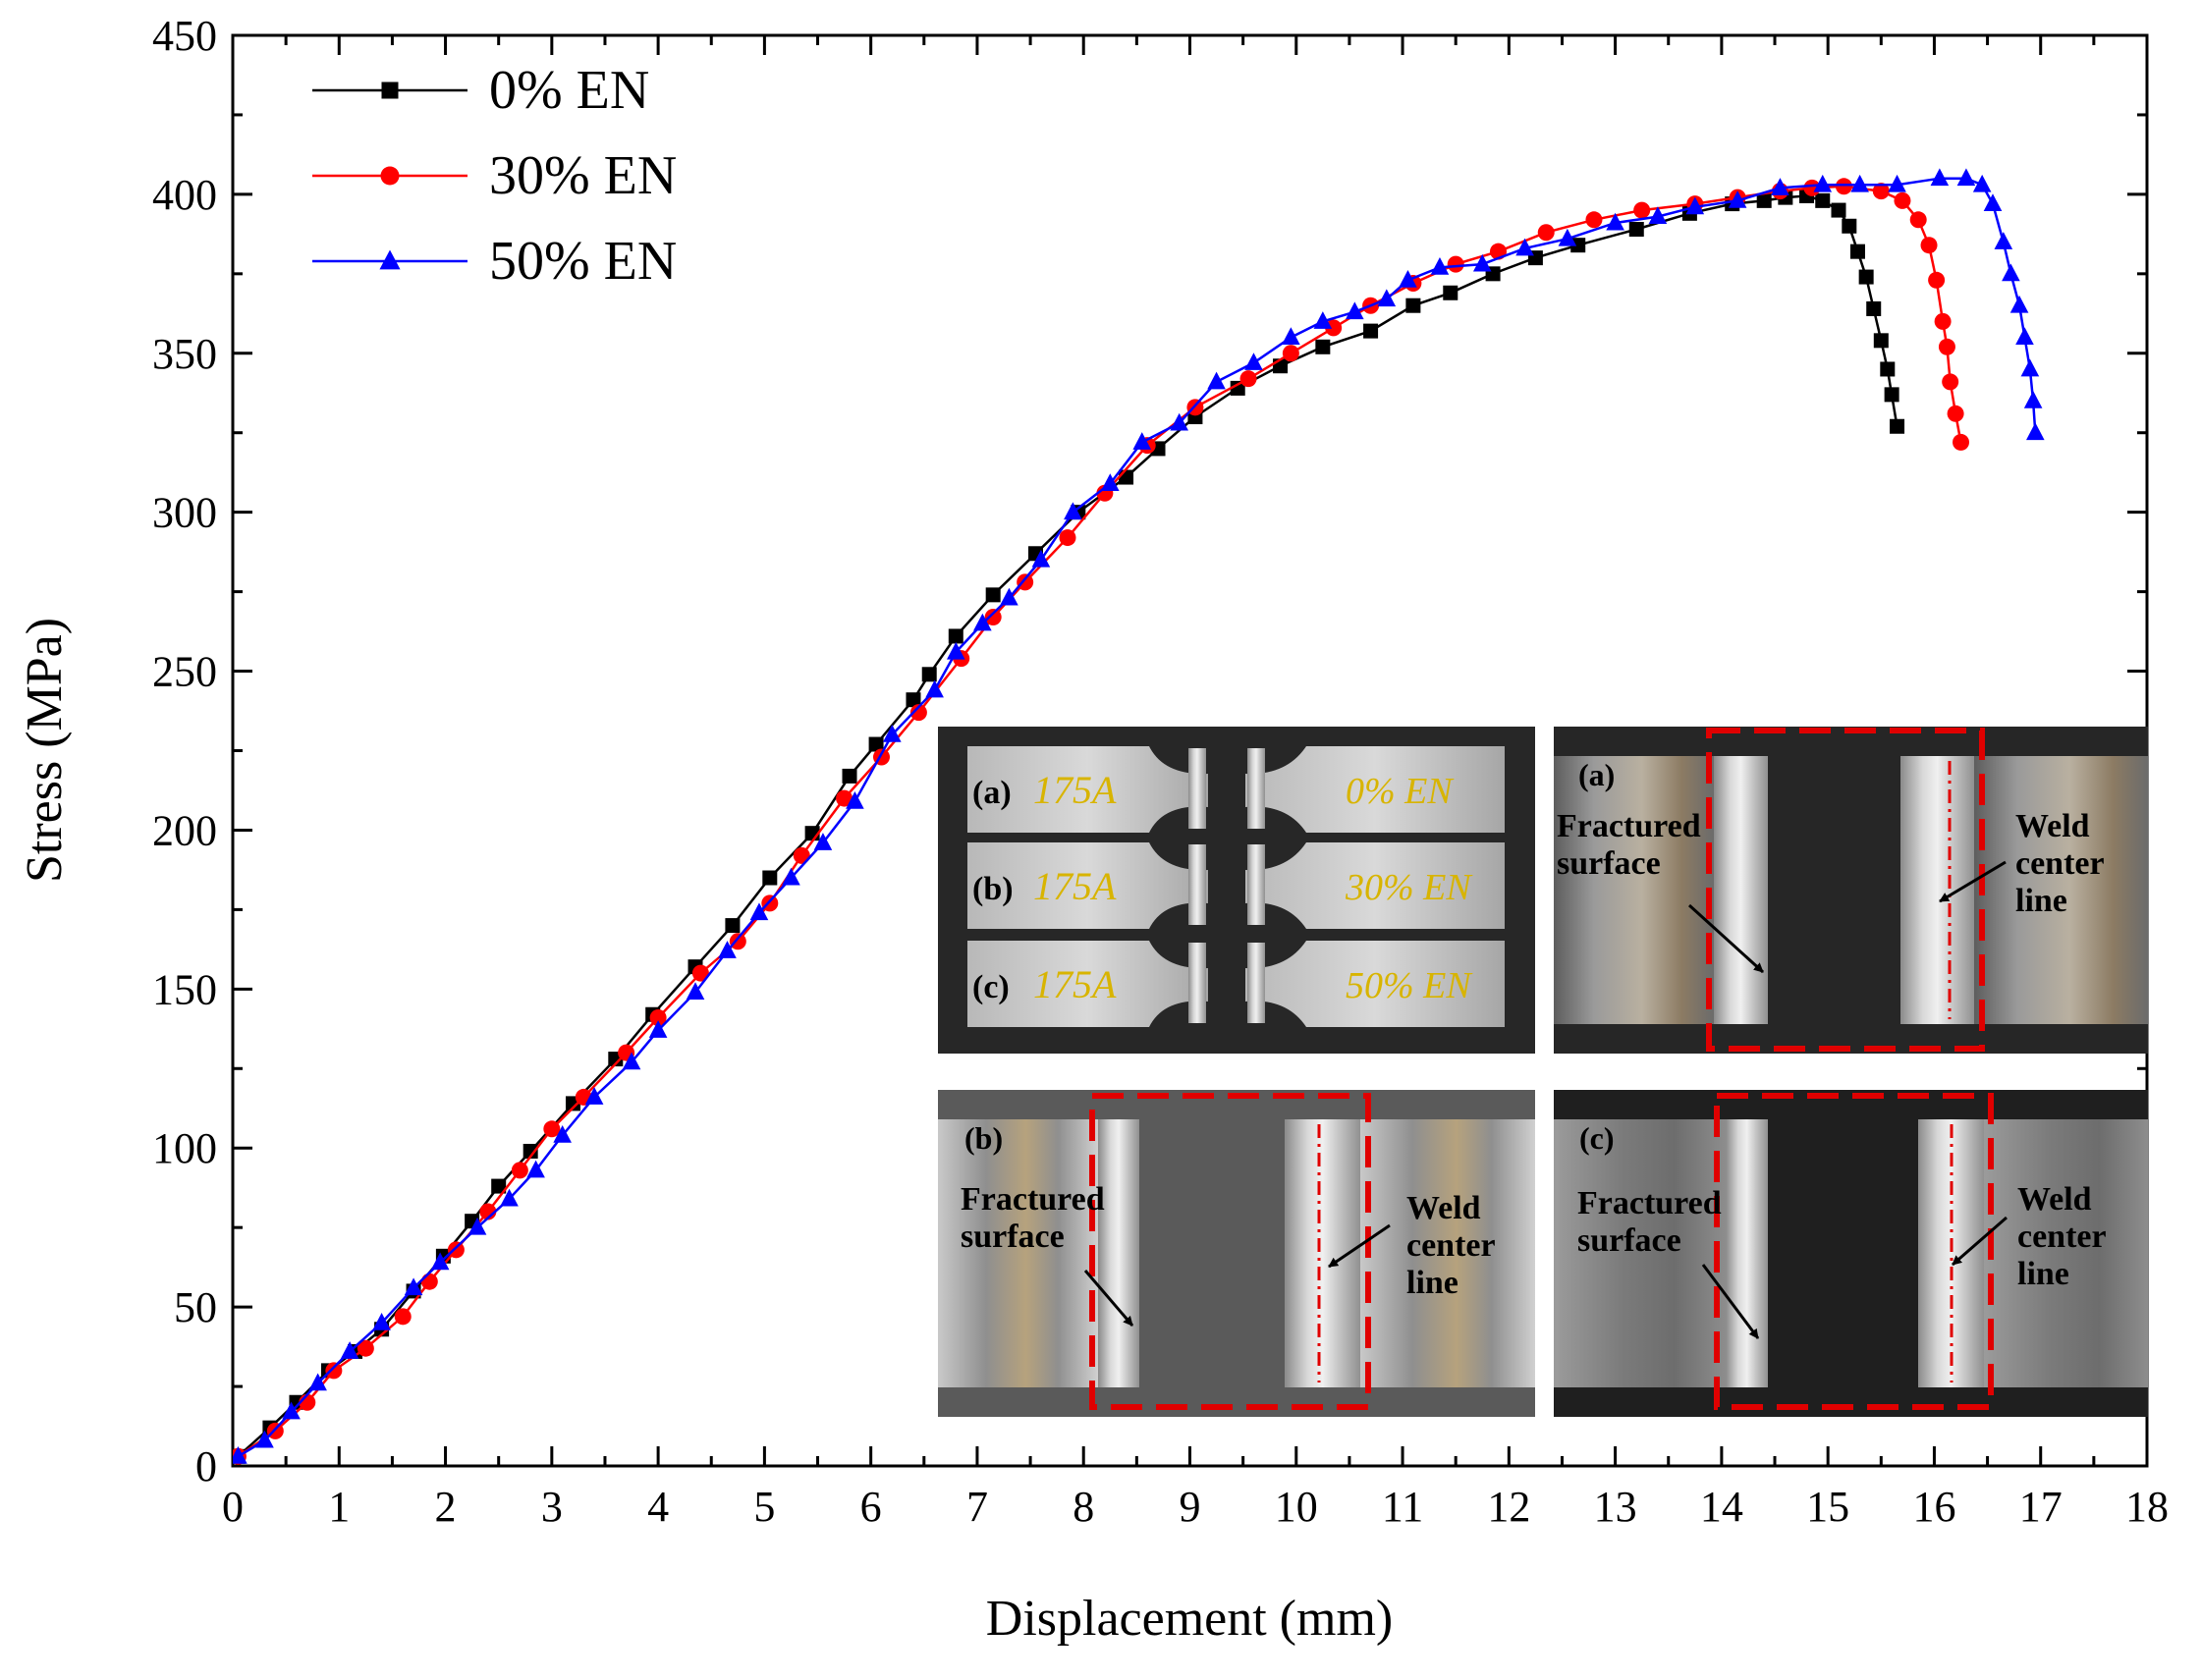  What do you see at coordinates (1402, 1507) in the screenshot?
I see `x-tick-label: 11` at bounding box center [1402, 1507].